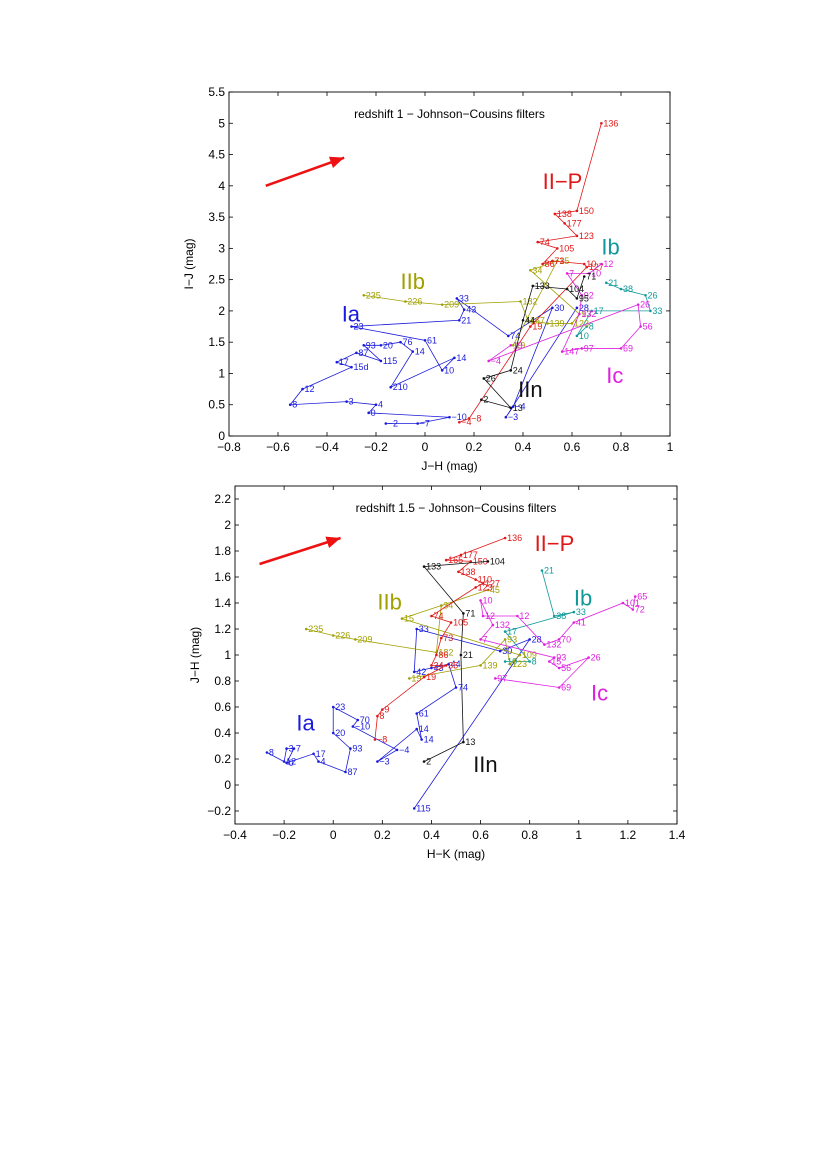 This screenshot has width=830, height=1173. What do you see at coordinates (384, 762) in the screenshot?
I see `data-point-label: −3` at bounding box center [384, 762].